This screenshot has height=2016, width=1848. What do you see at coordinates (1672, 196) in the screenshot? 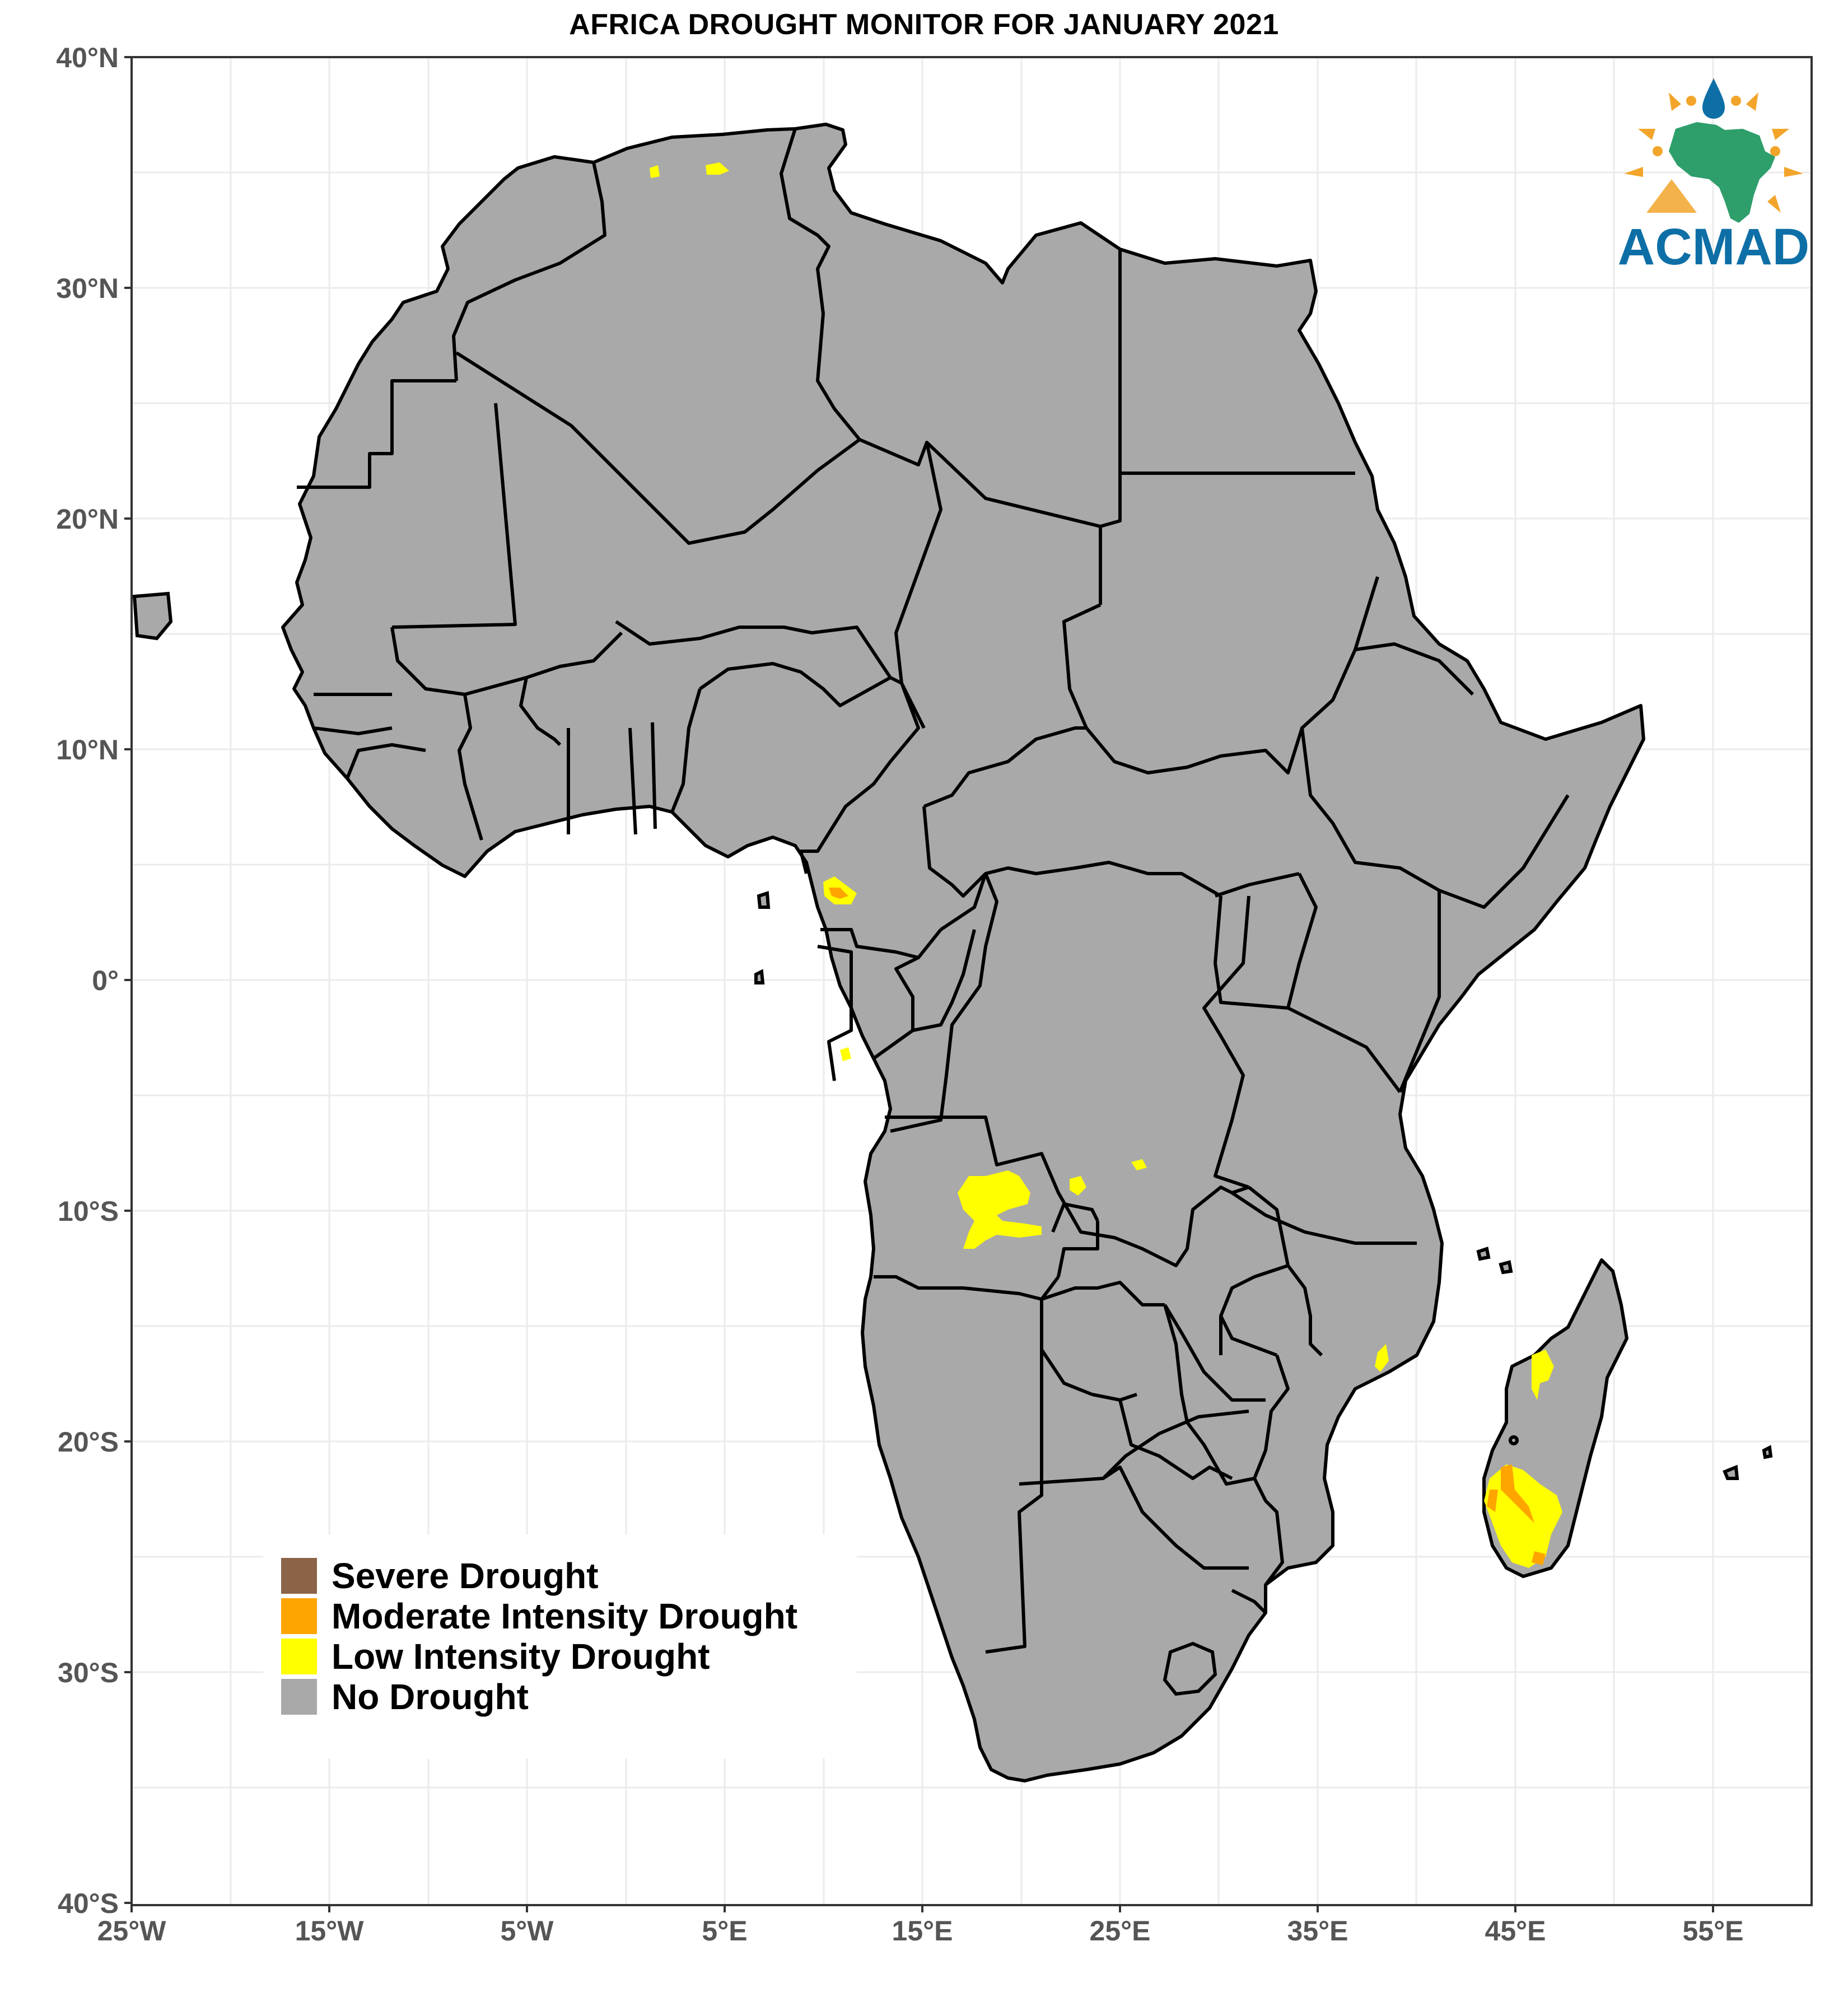
I see `sun-wedge-icon` at bounding box center [1672, 196].